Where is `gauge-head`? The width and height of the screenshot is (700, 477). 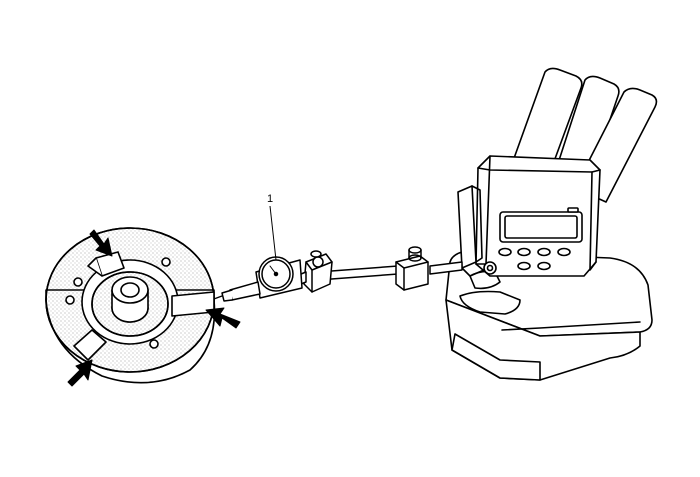 gauge-head is located at coordinates (538, 216).